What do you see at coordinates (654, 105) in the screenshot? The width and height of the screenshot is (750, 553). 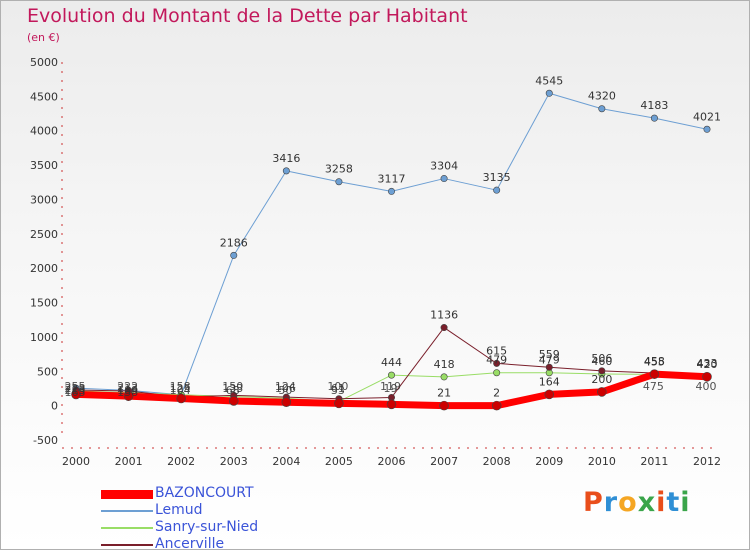 I see `data-label: 4183` at bounding box center [654, 105].